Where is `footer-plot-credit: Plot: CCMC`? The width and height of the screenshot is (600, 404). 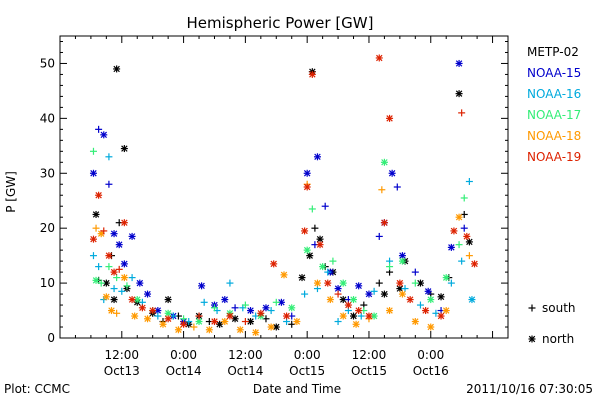 footer-plot-credit: Plot: CCMC is located at coordinates (37, 389).